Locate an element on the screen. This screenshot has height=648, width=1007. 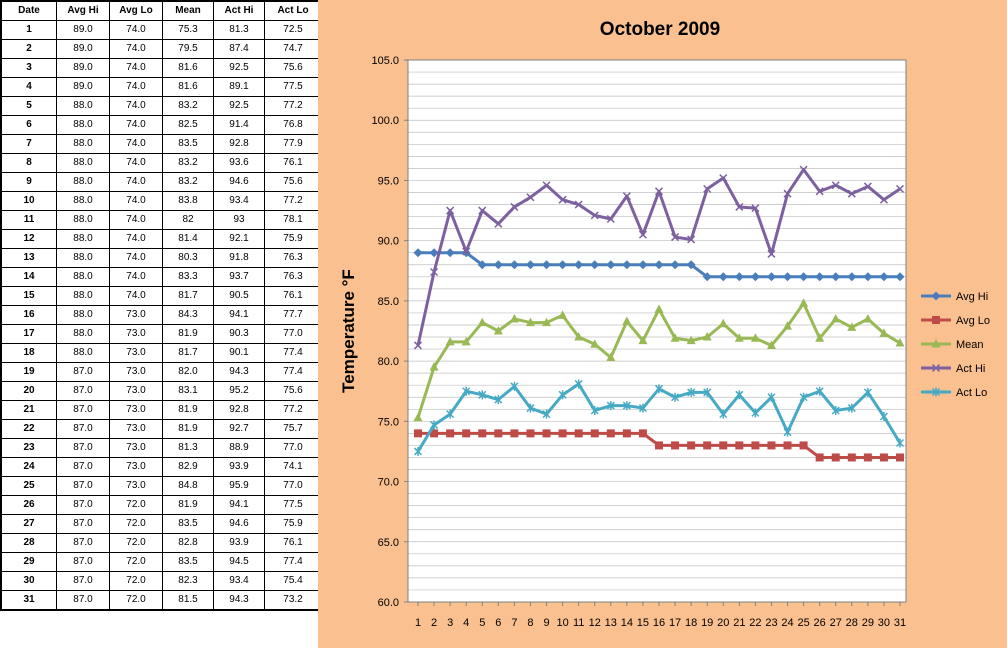
table-row: 25 87.0 73.0 84.8 95.9 77.0 is located at coordinates (161, 486).